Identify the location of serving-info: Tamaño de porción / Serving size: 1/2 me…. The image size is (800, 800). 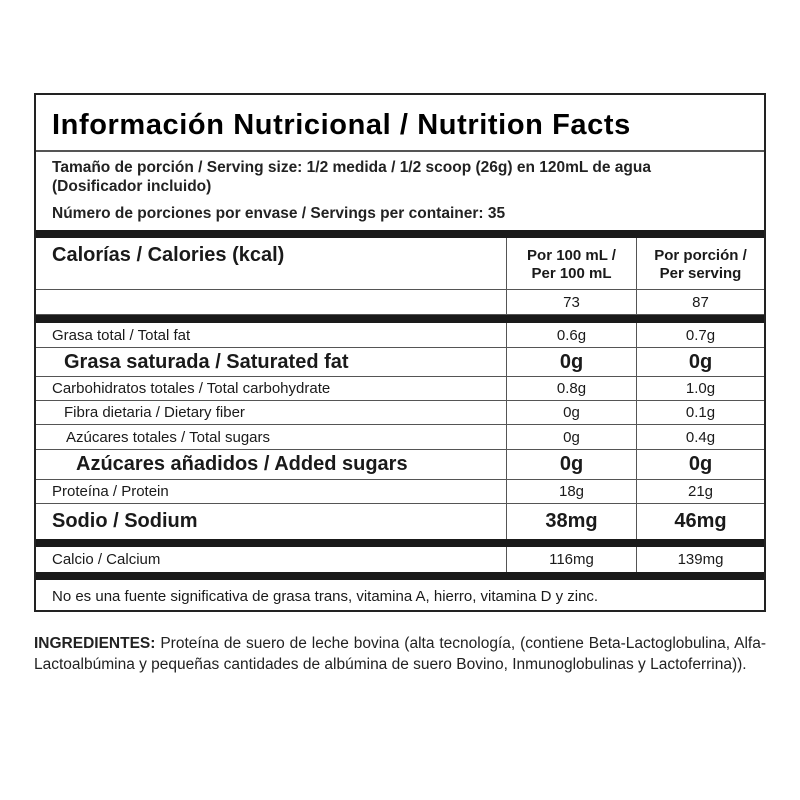
(400, 191).